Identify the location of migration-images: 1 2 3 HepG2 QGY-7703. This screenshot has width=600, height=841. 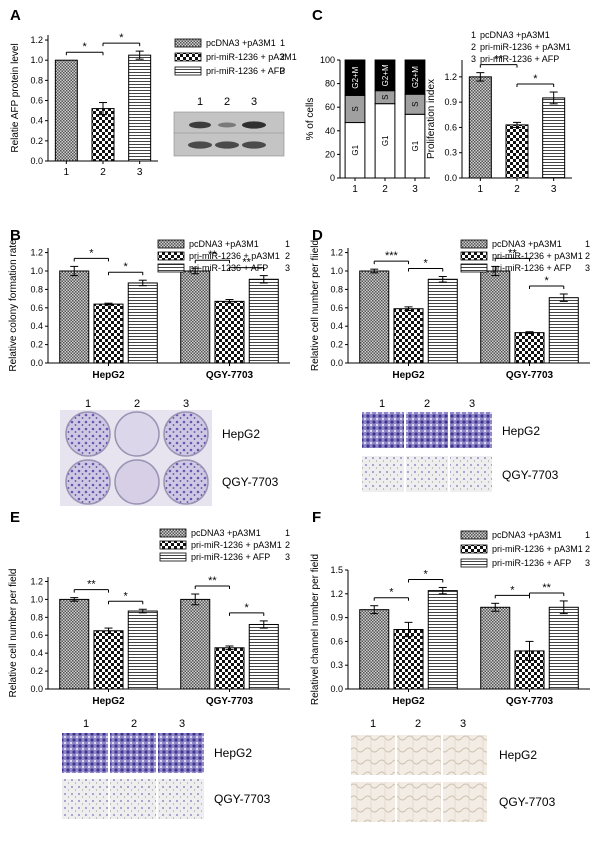
(460, 445).